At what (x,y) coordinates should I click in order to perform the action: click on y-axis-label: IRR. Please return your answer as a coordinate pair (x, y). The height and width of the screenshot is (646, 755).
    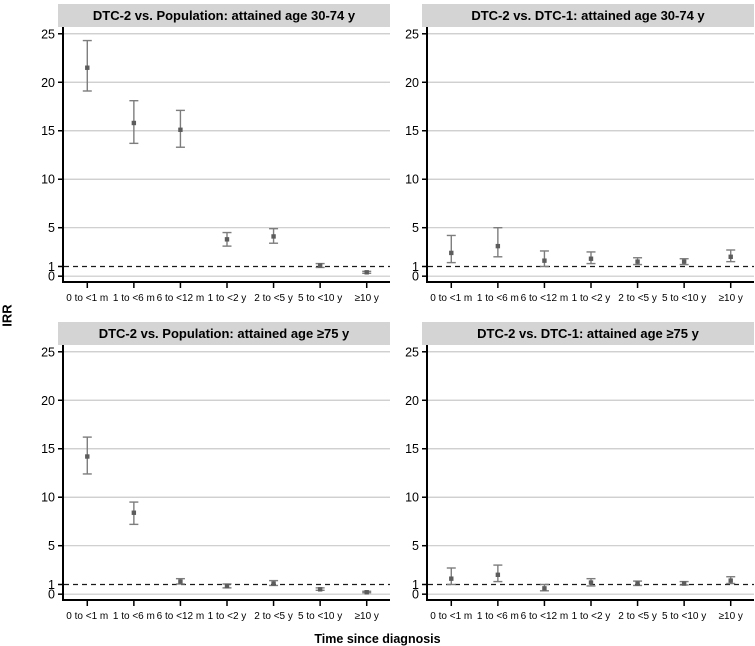
    Looking at the image, I should click on (7, 315).